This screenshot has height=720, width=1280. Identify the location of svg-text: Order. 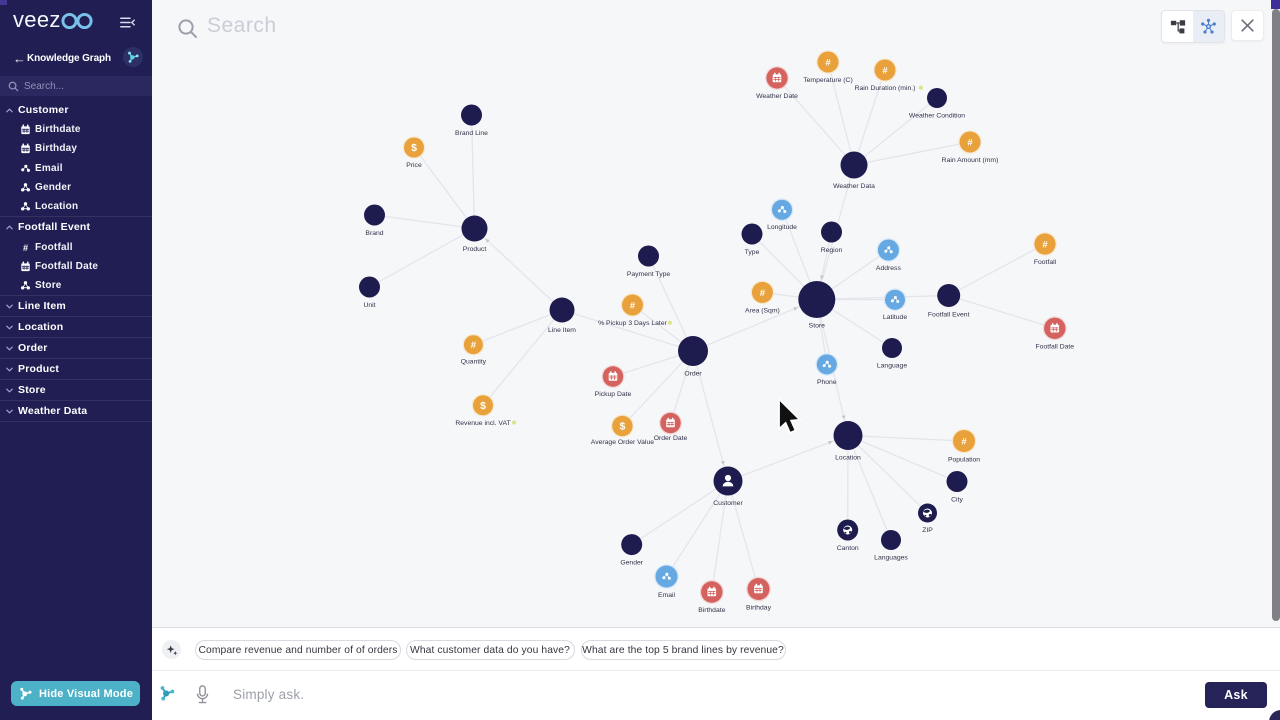
(693, 374).